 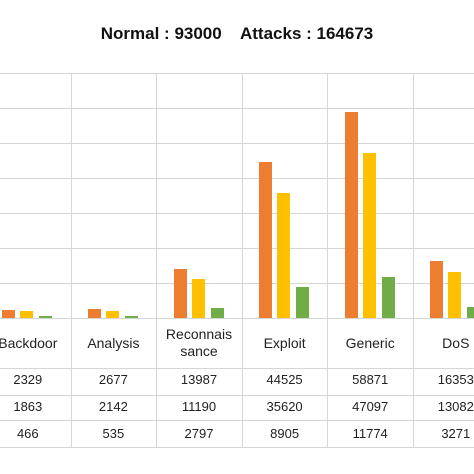 I want to click on table-cell: 2677, so click(x=113, y=379).